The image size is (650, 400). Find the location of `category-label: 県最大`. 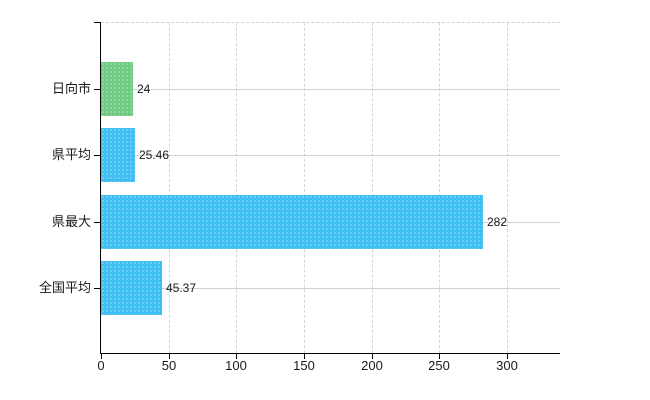

category-label: 県最大 is located at coordinates (71, 221).